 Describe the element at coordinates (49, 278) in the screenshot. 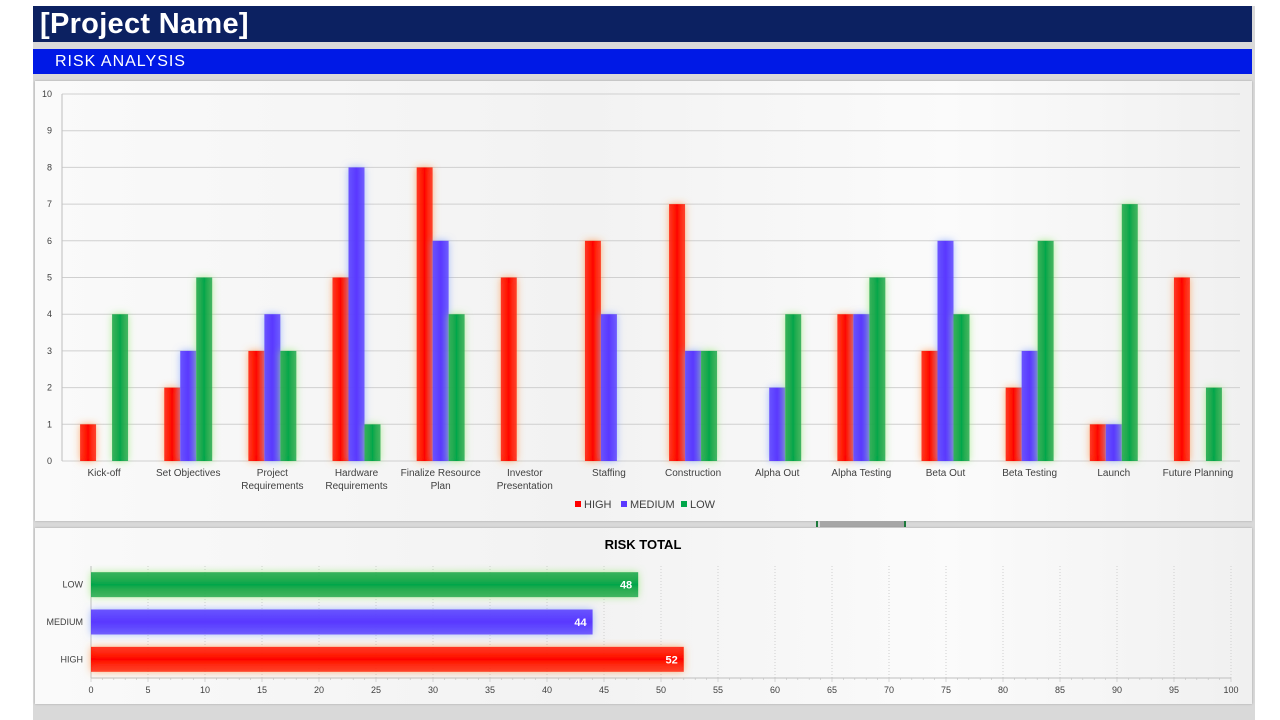

I see `y-tick-label: 5` at that location.